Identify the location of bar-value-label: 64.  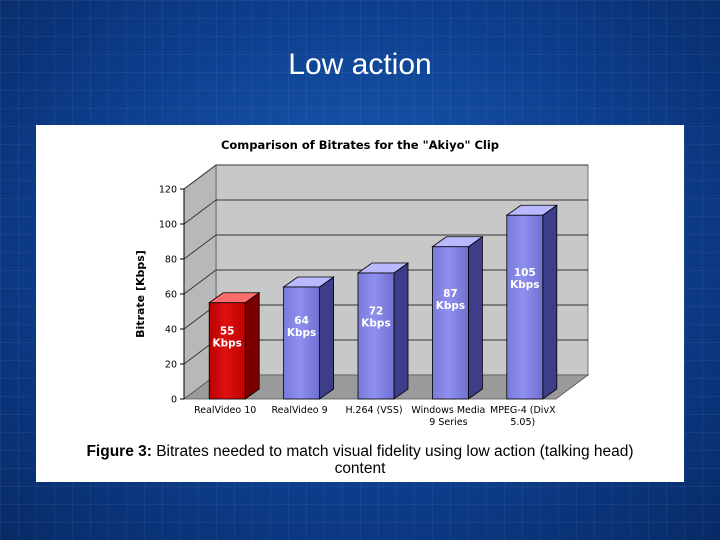
(301, 321).